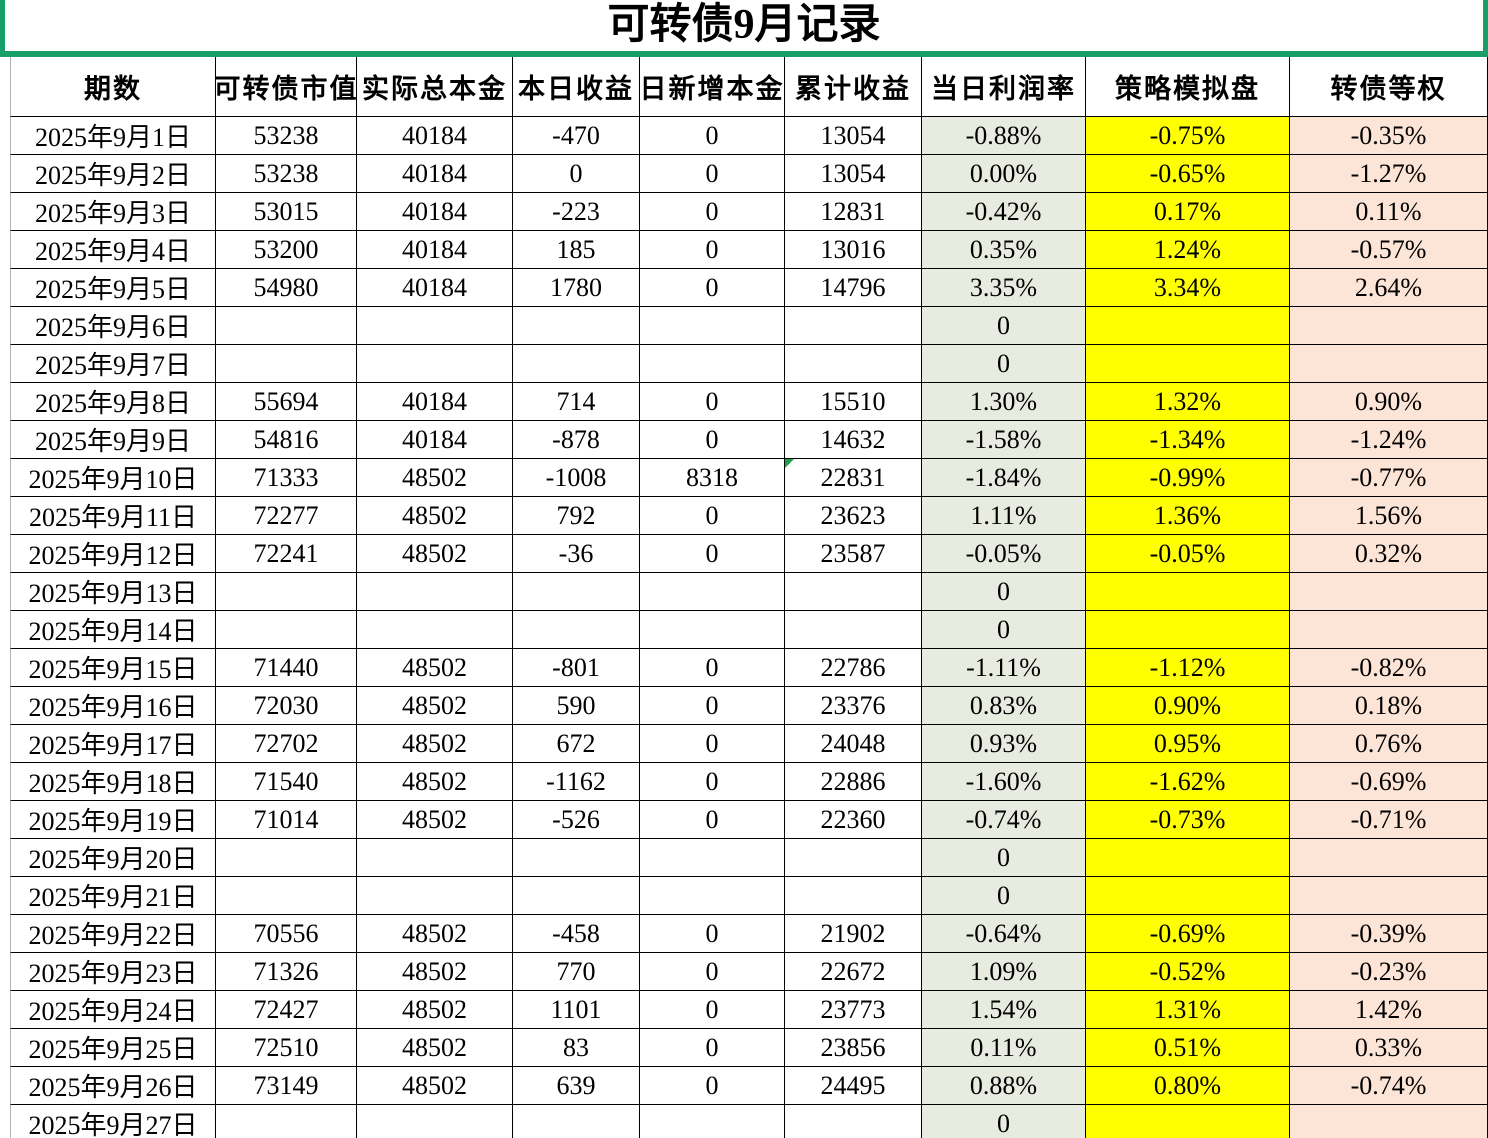  What do you see at coordinates (113, 364) in the screenshot?
I see `cell-date: 2025年9月7日` at bounding box center [113, 364].